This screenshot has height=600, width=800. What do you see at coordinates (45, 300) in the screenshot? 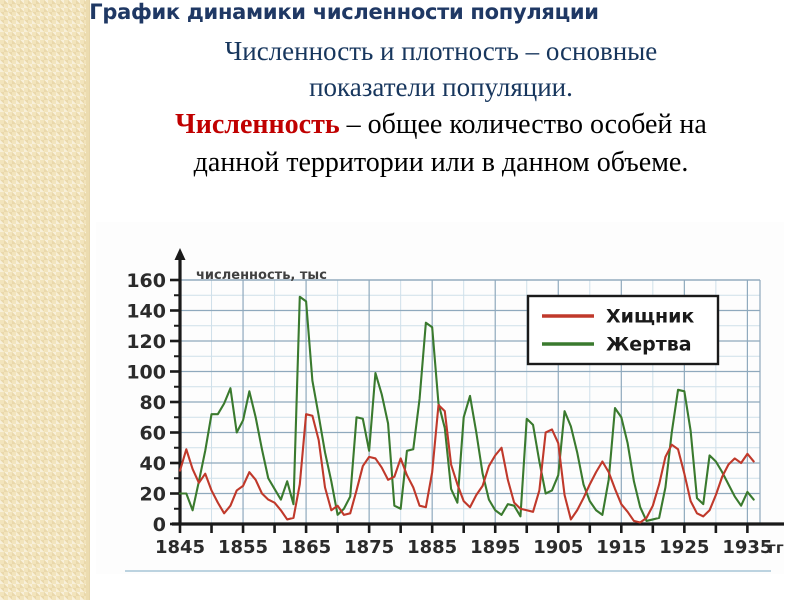
I see `decorative-left-strip` at bounding box center [45, 300].